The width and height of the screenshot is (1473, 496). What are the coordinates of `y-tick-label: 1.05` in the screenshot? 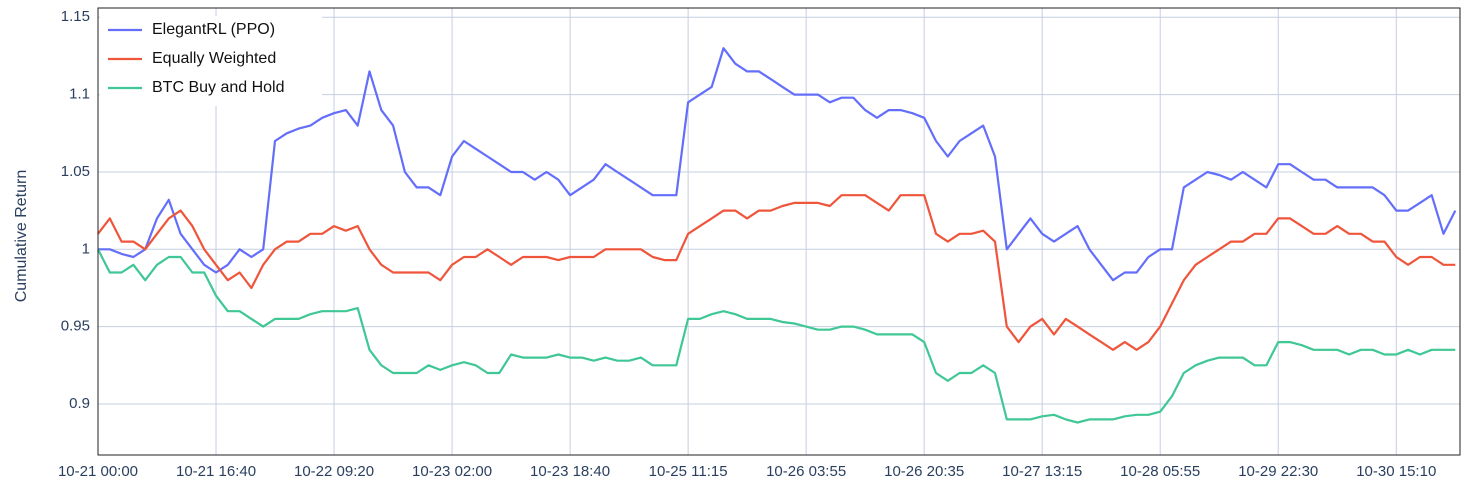 It's located at (75, 171).